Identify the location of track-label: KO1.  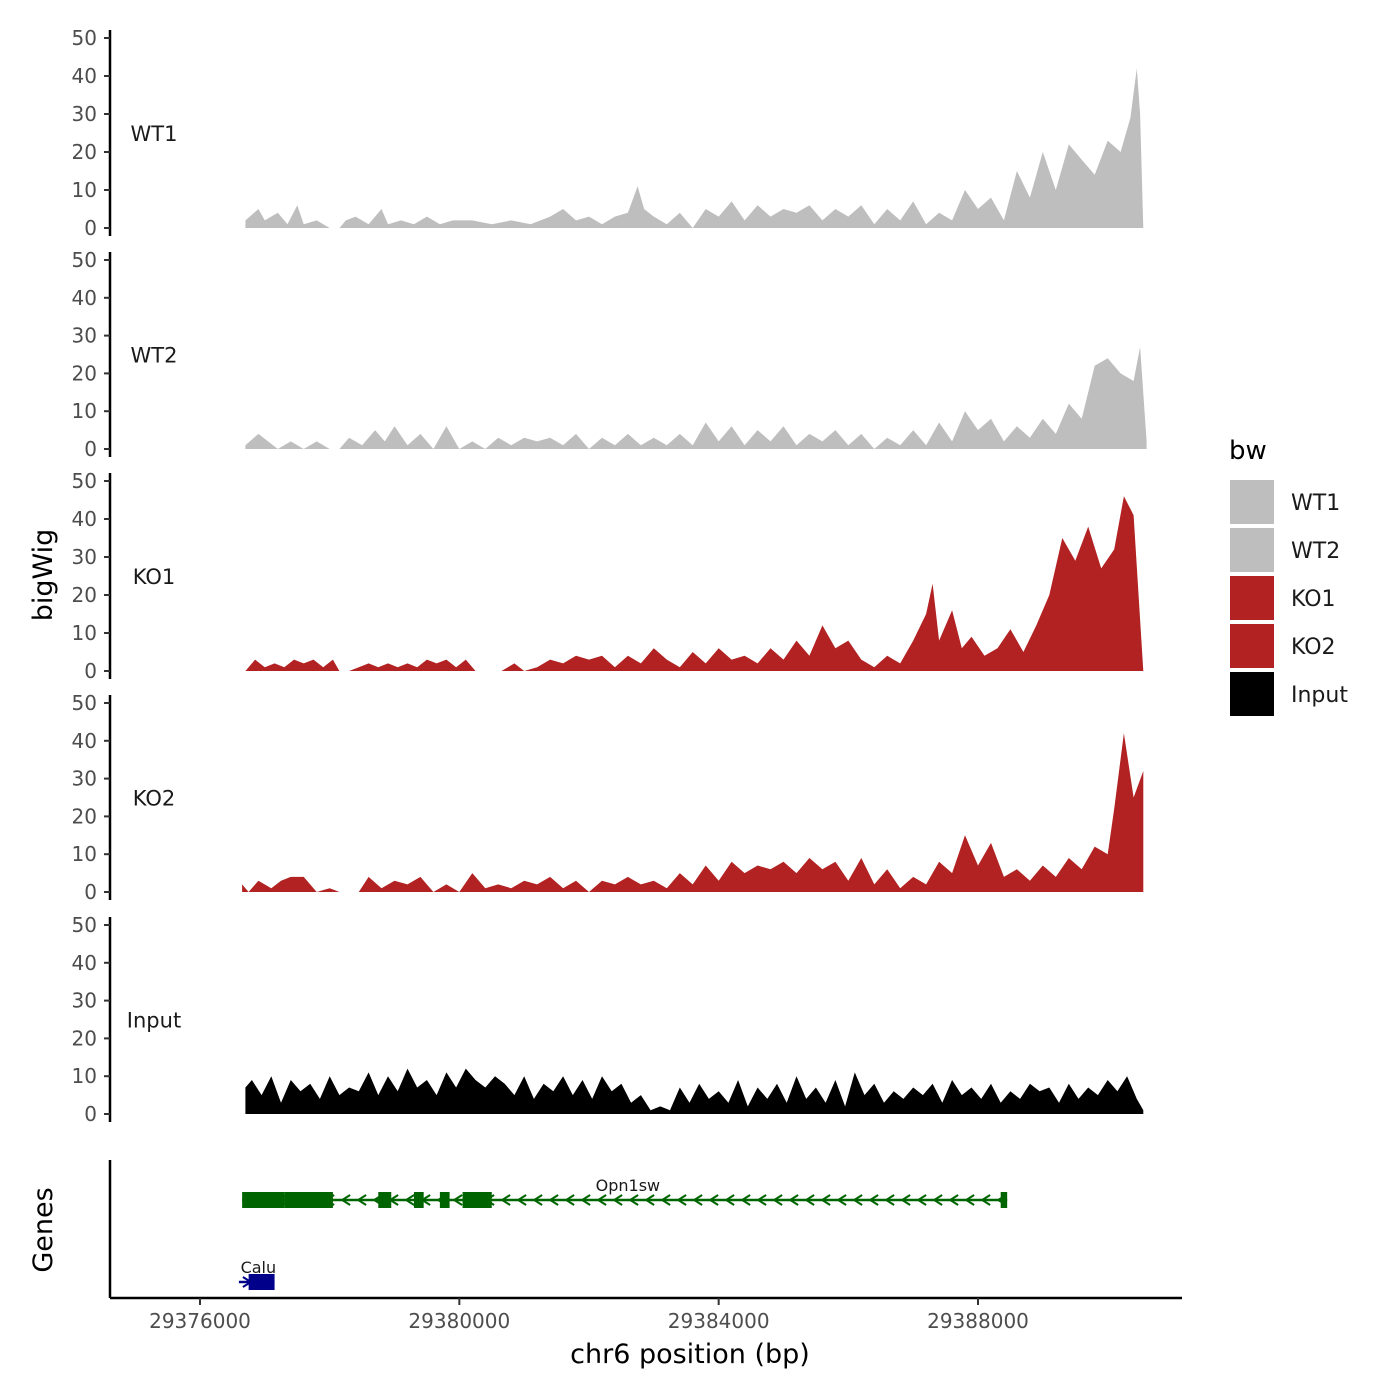
(154, 577).